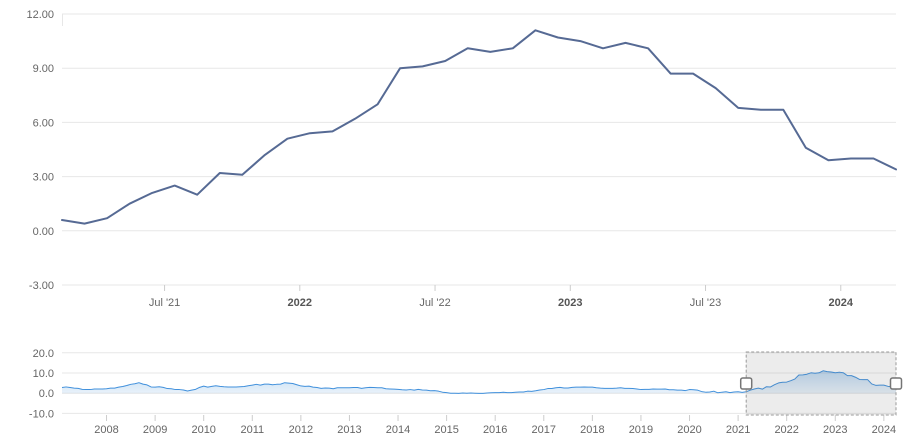  I want to click on navigator-y-axis-label: 10.0, so click(43, 374).